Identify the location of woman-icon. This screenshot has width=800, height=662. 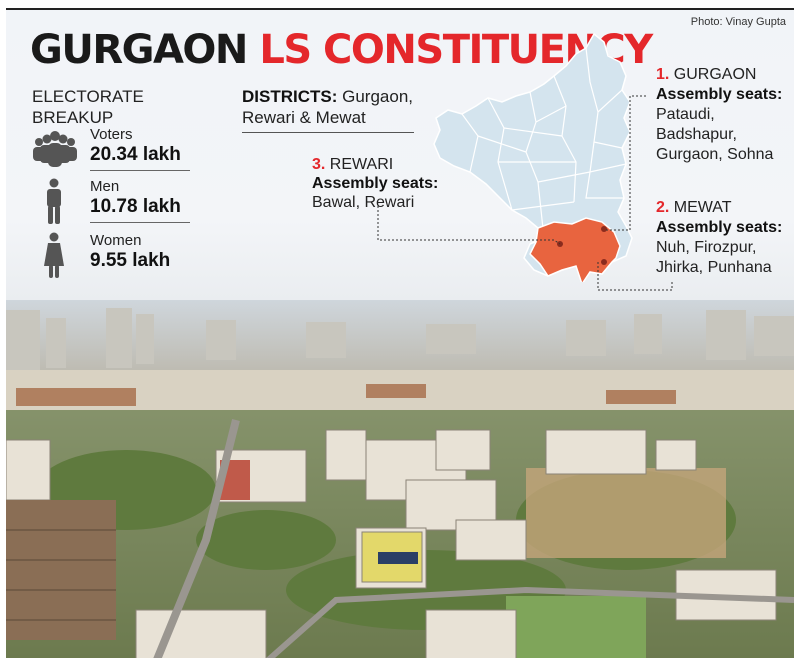
(54, 255).